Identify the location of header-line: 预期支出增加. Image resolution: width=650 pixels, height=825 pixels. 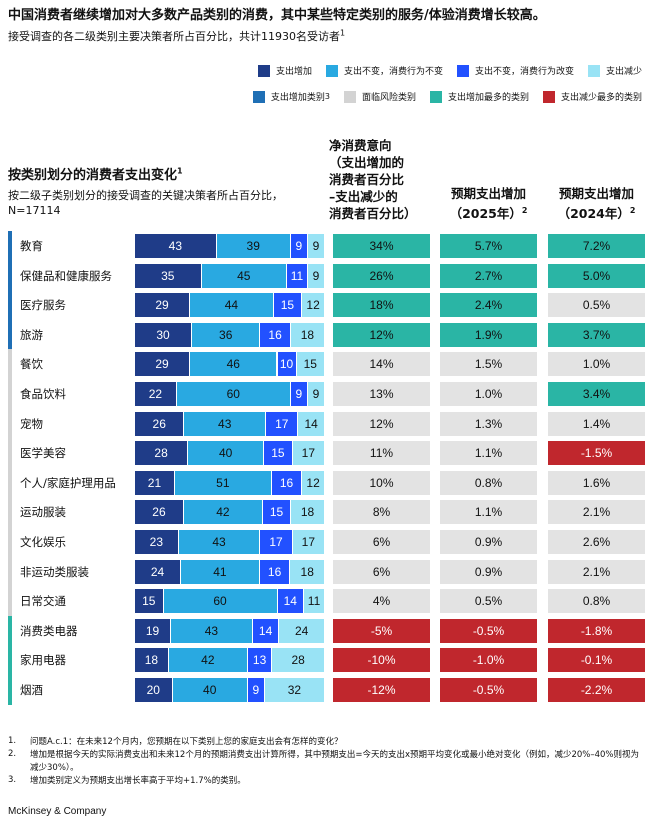
(596, 193).